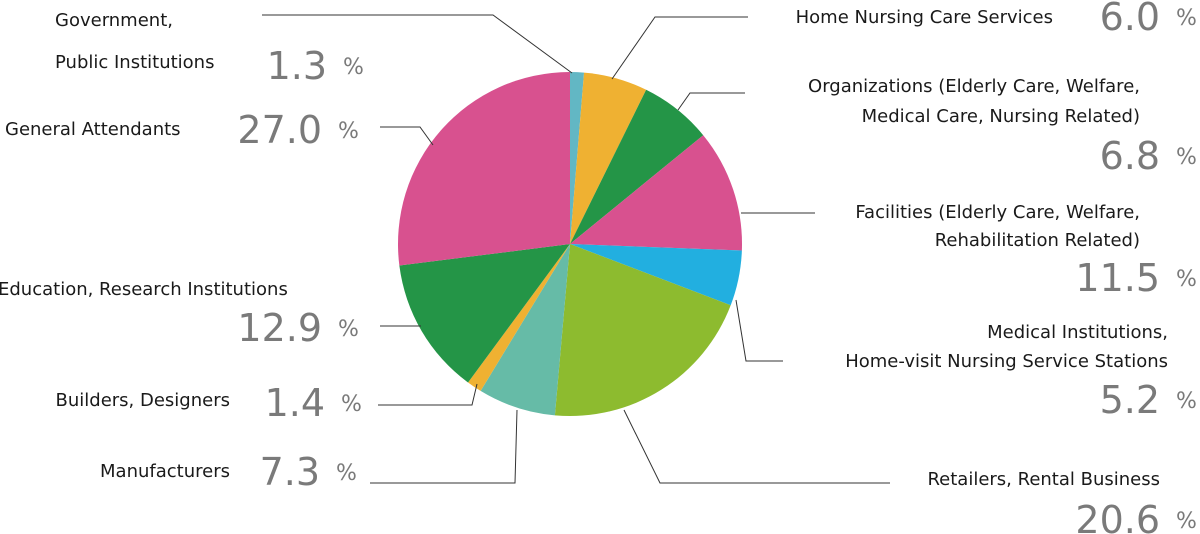 The height and width of the screenshot is (534, 1200). Describe the element at coordinates (279, 130) in the screenshot. I see `value-label: 27.0` at that location.